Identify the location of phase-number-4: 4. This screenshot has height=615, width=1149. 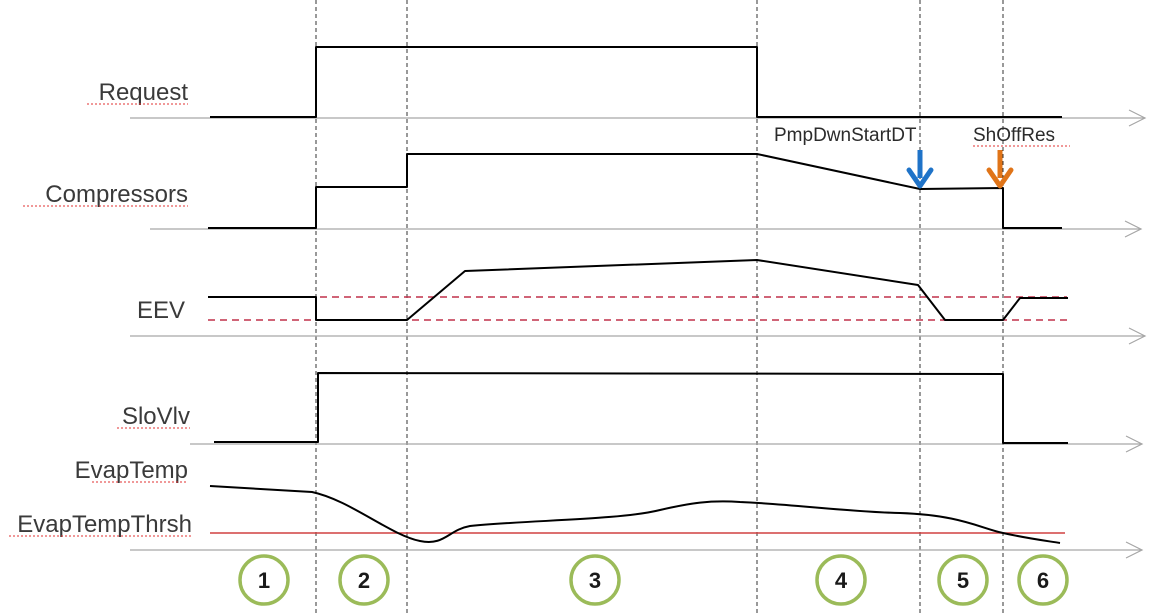
(841, 580).